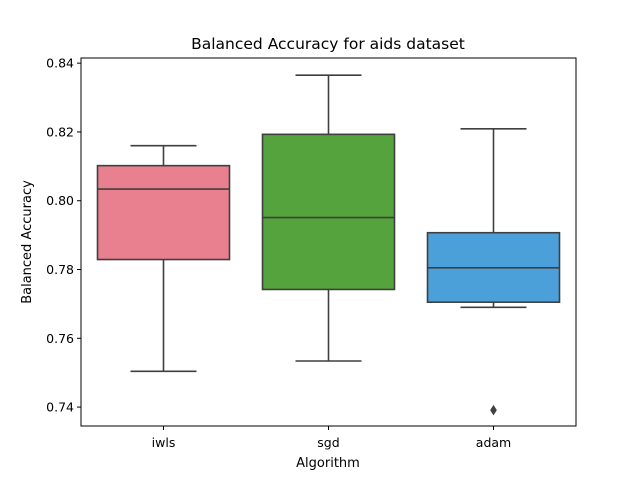 The height and width of the screenshot is (480, 640). What do you see at coordinates (60, 131) in the screenshot?
I see `y-tick-label: 0.82` at bounding box center [60, 131].